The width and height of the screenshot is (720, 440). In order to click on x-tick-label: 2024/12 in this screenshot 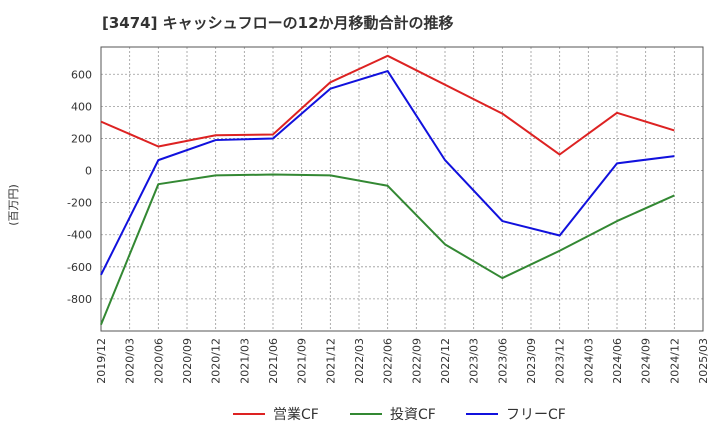, I will do `click(674, 361)`.